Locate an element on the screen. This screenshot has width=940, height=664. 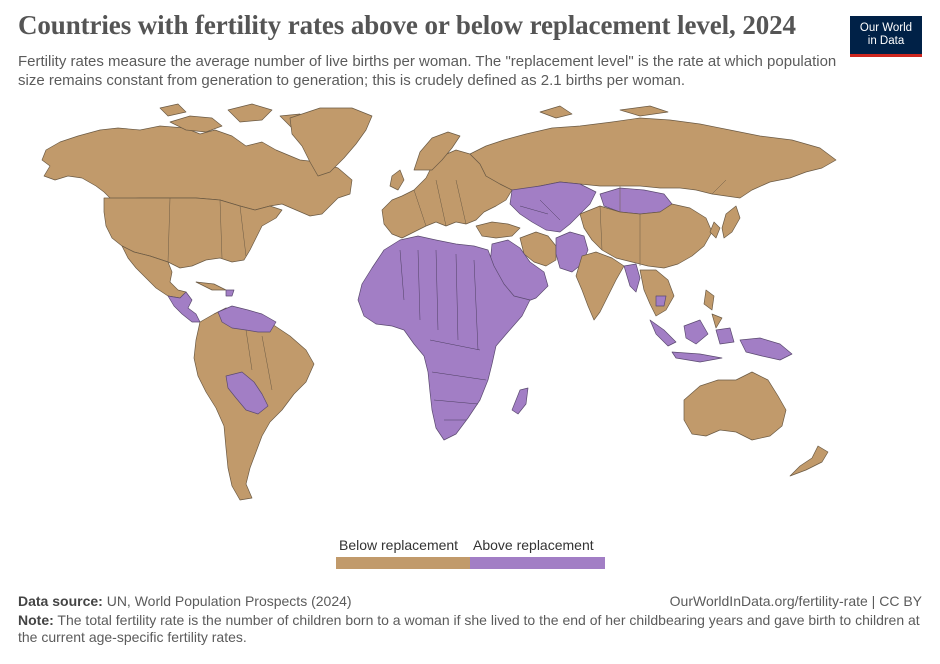
region-bolivia-paraguay is located at coordinates (247, 393).